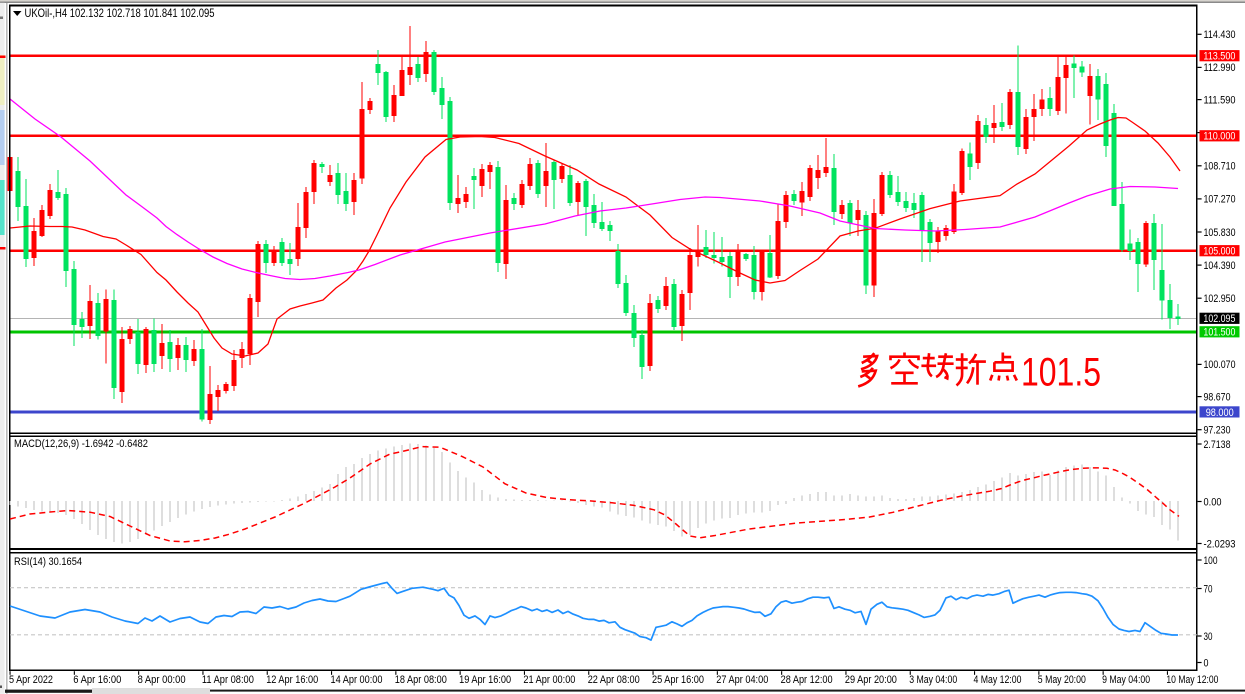  What do you see at coordinates (1062, 680) in the screenshot?
I see `svg-text: 5 May 20:00` at bounding box center [1062, 680].